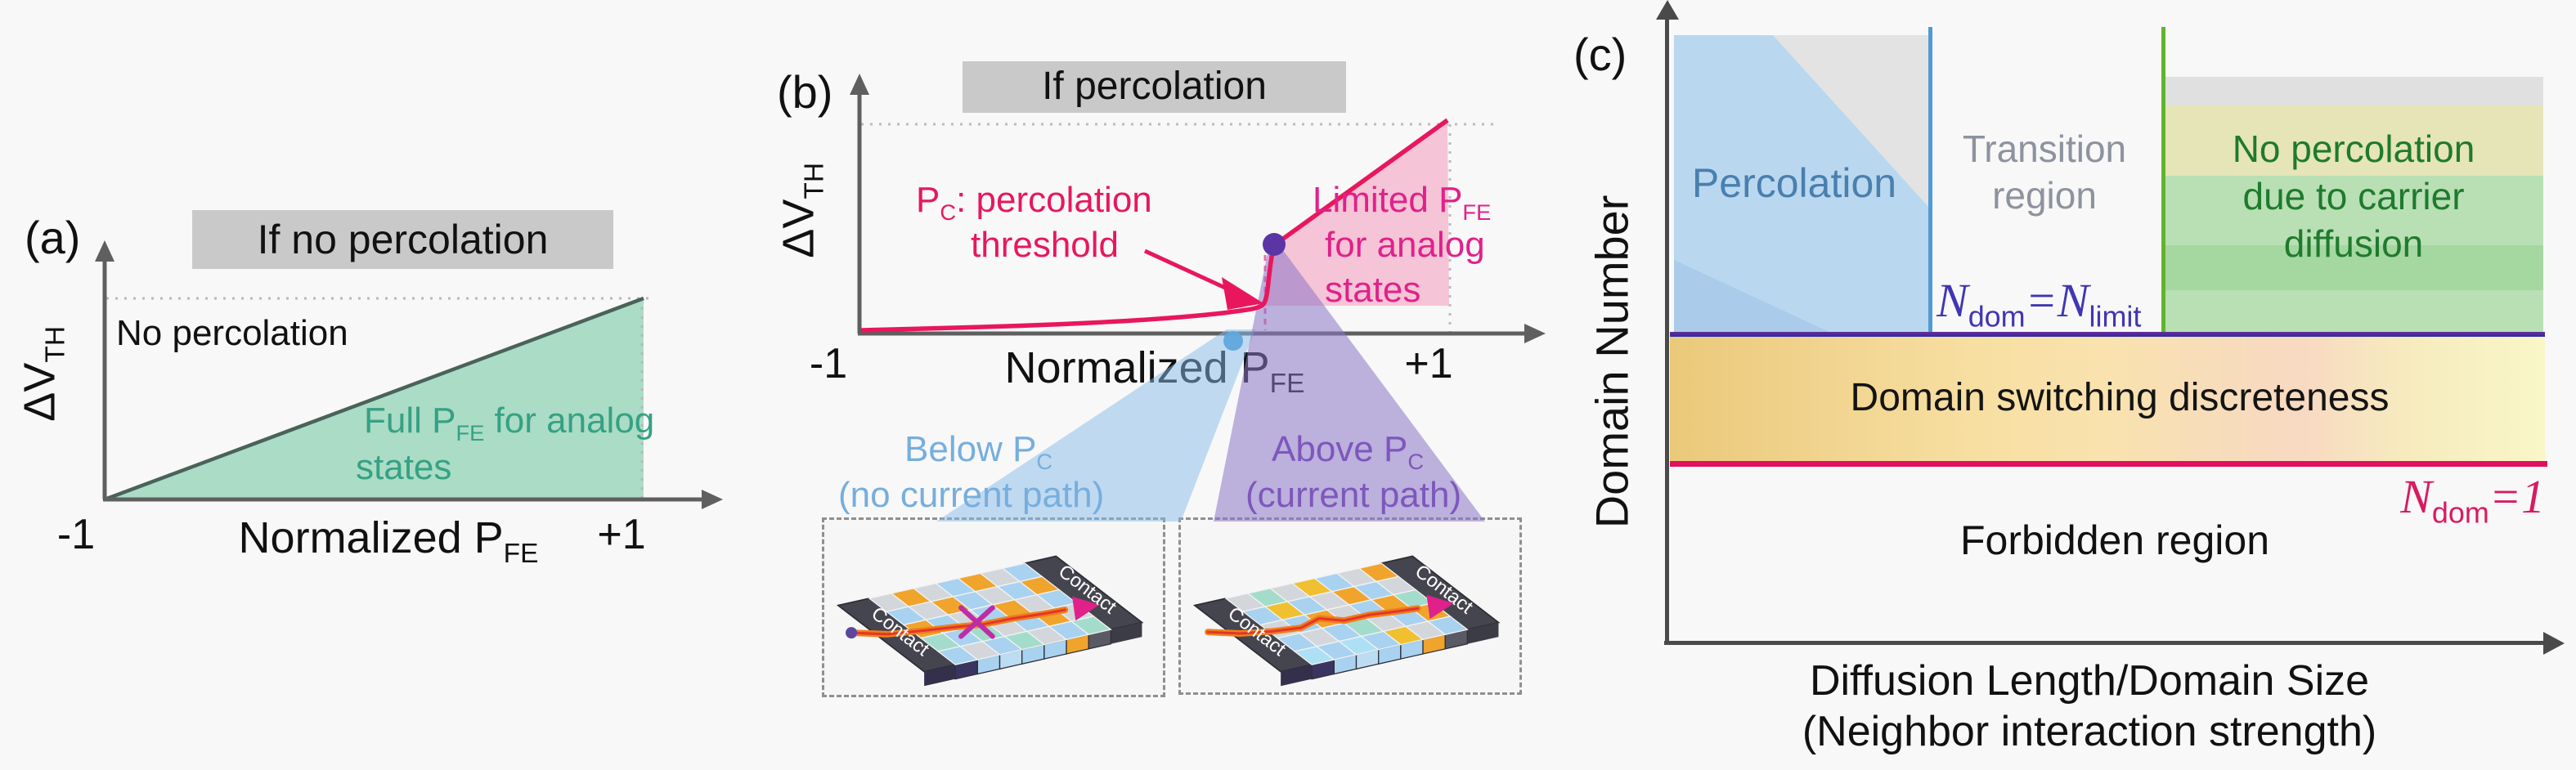 The height and width of the screenshot is (770, 2576). What do you see at coordinates (43, 374) in the screenshot?
I see `panel-a-y-axis-label: ΔVTH` at bounding box center [43, 374].